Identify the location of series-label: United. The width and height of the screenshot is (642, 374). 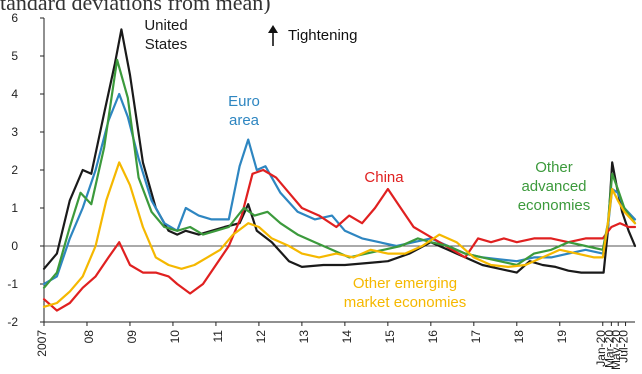
(165, 25).